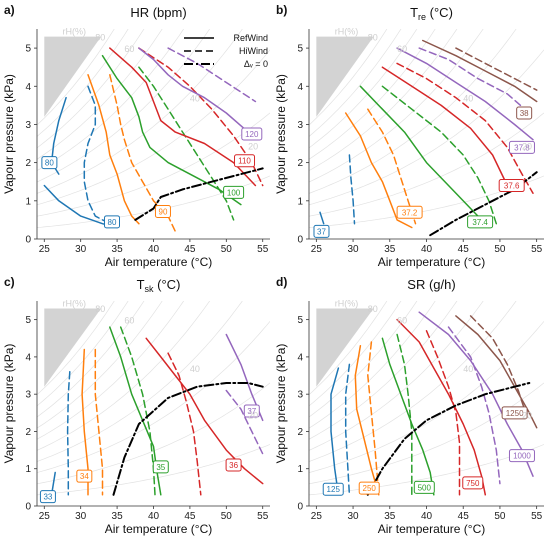 The image size is (550, 546). I want to click on y-tick-label: 4, so click(28, 357).